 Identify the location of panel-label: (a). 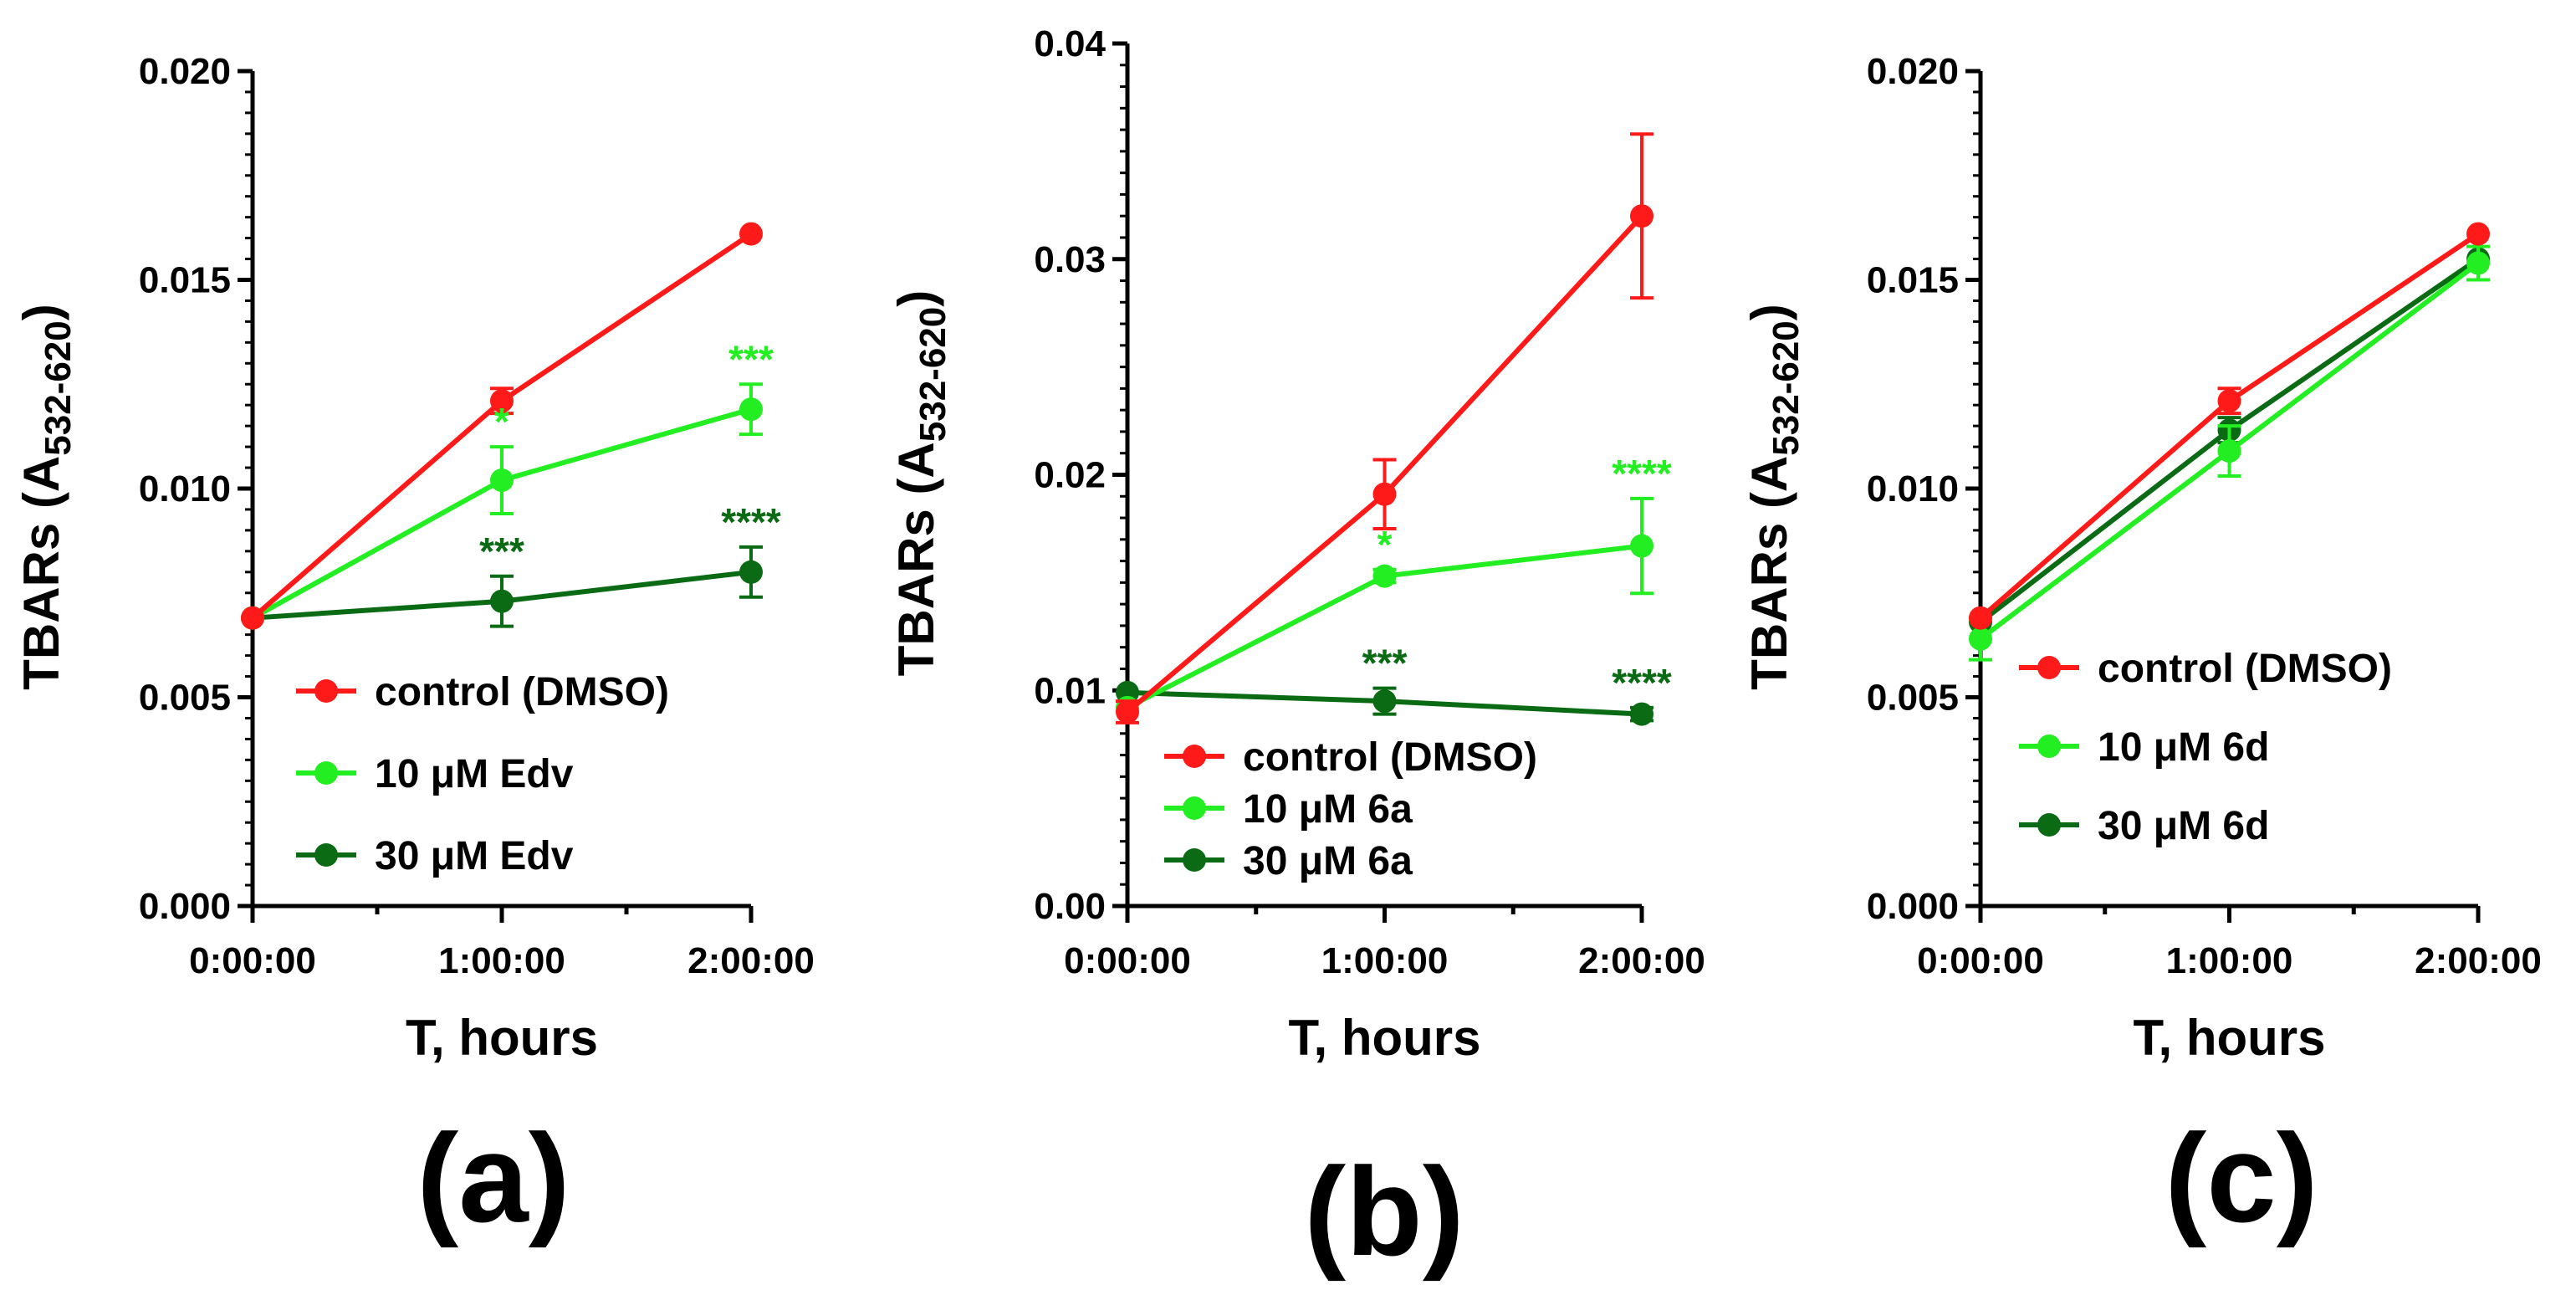
(493, 1178).